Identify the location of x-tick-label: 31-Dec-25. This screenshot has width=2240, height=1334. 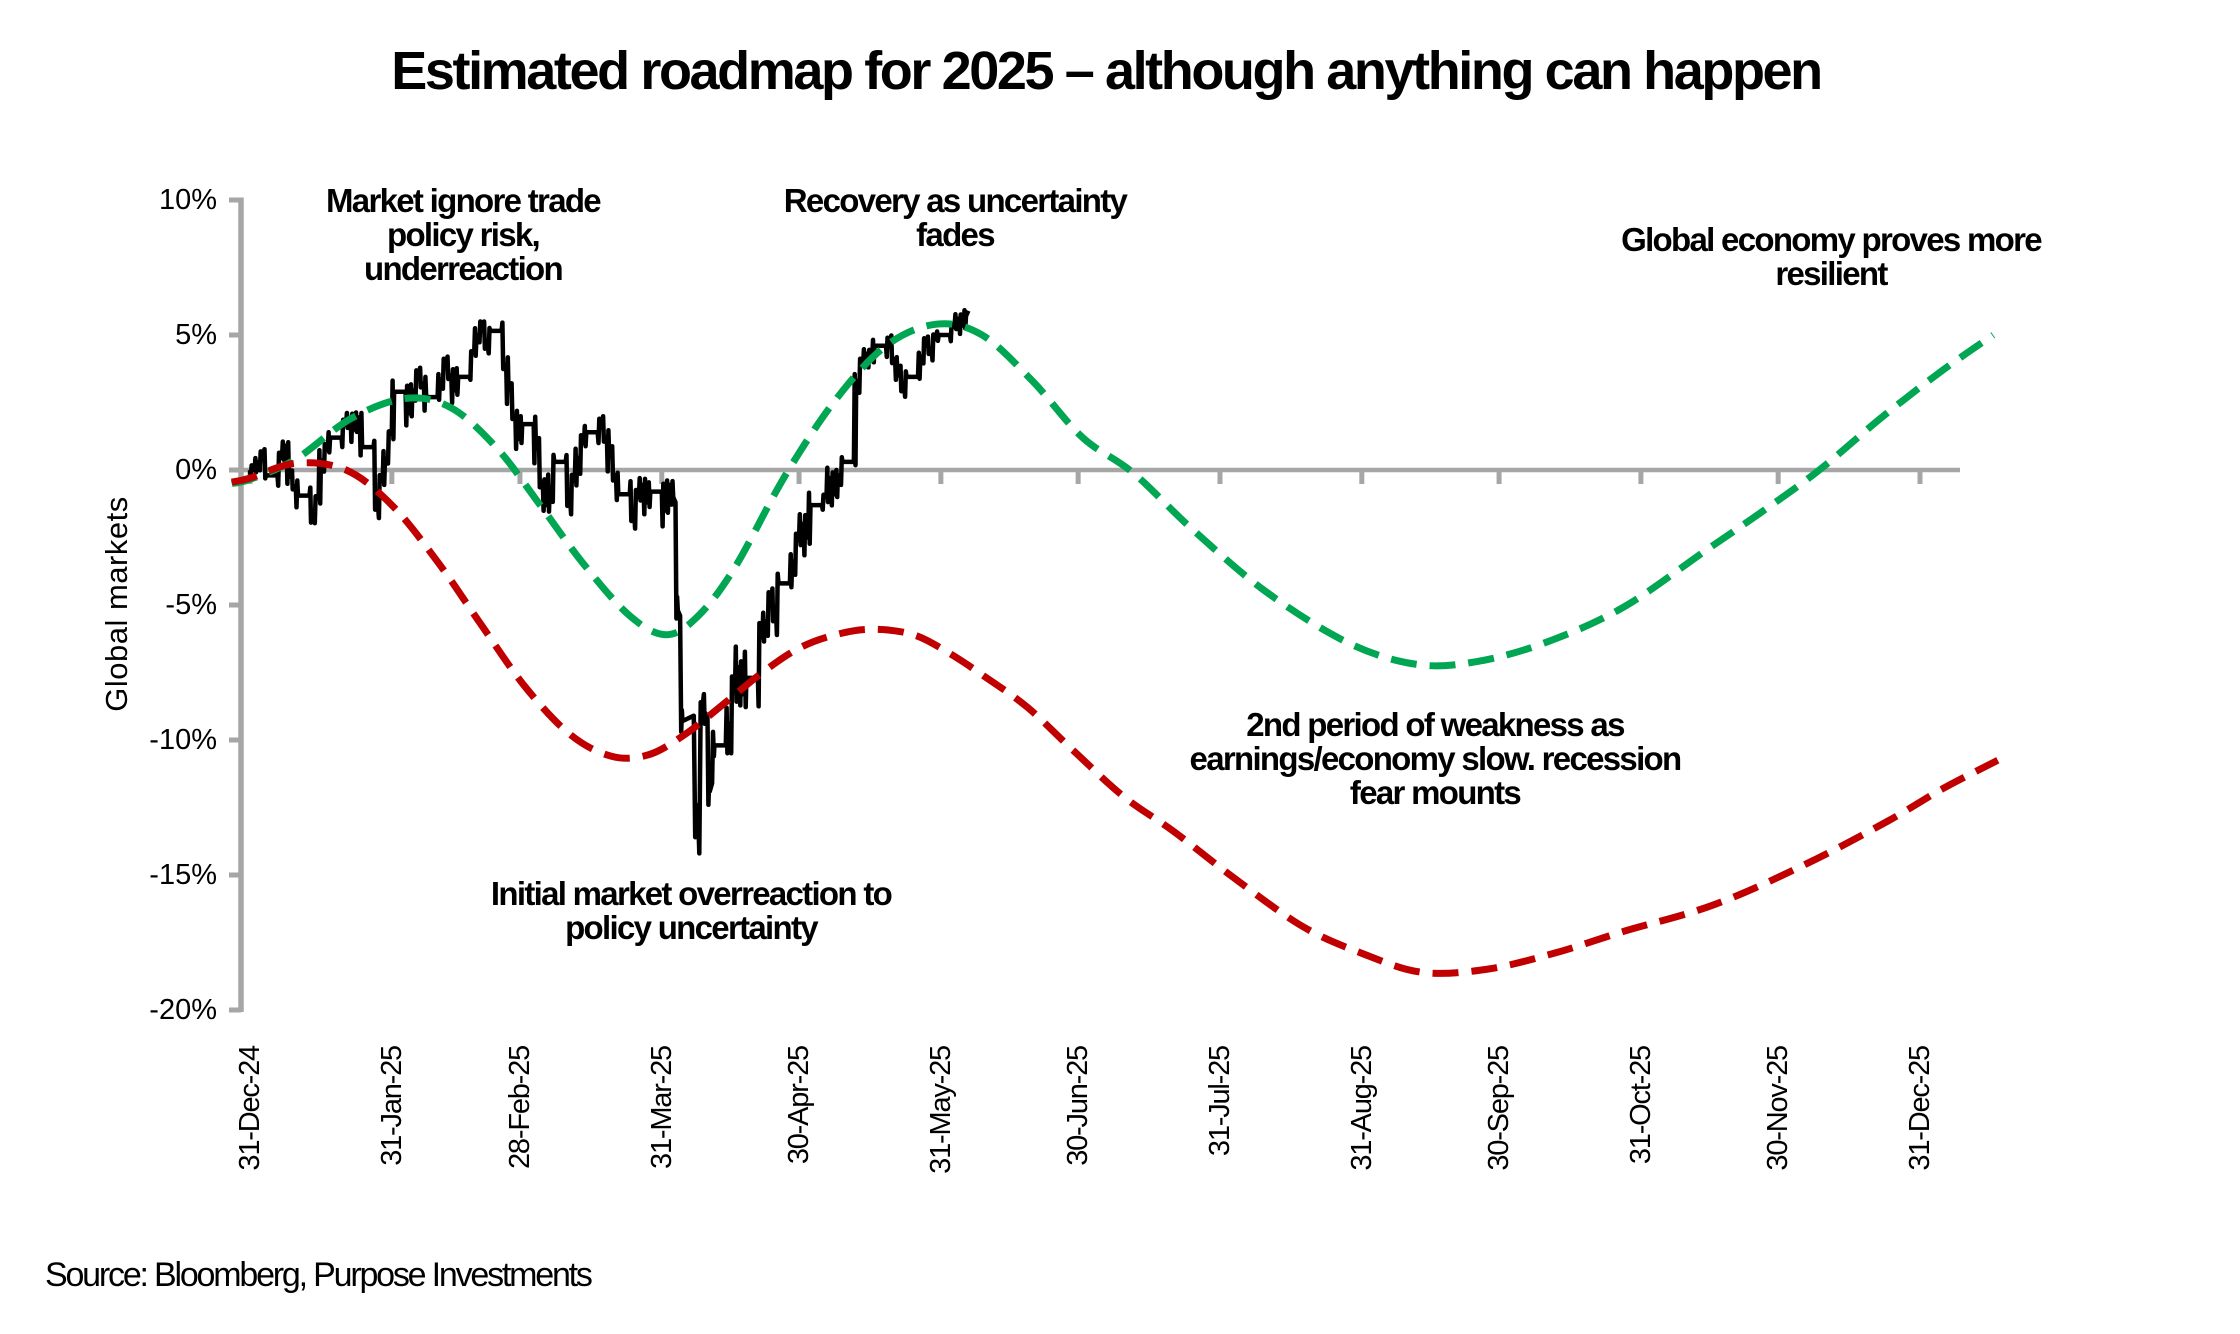
(1920, 1108).